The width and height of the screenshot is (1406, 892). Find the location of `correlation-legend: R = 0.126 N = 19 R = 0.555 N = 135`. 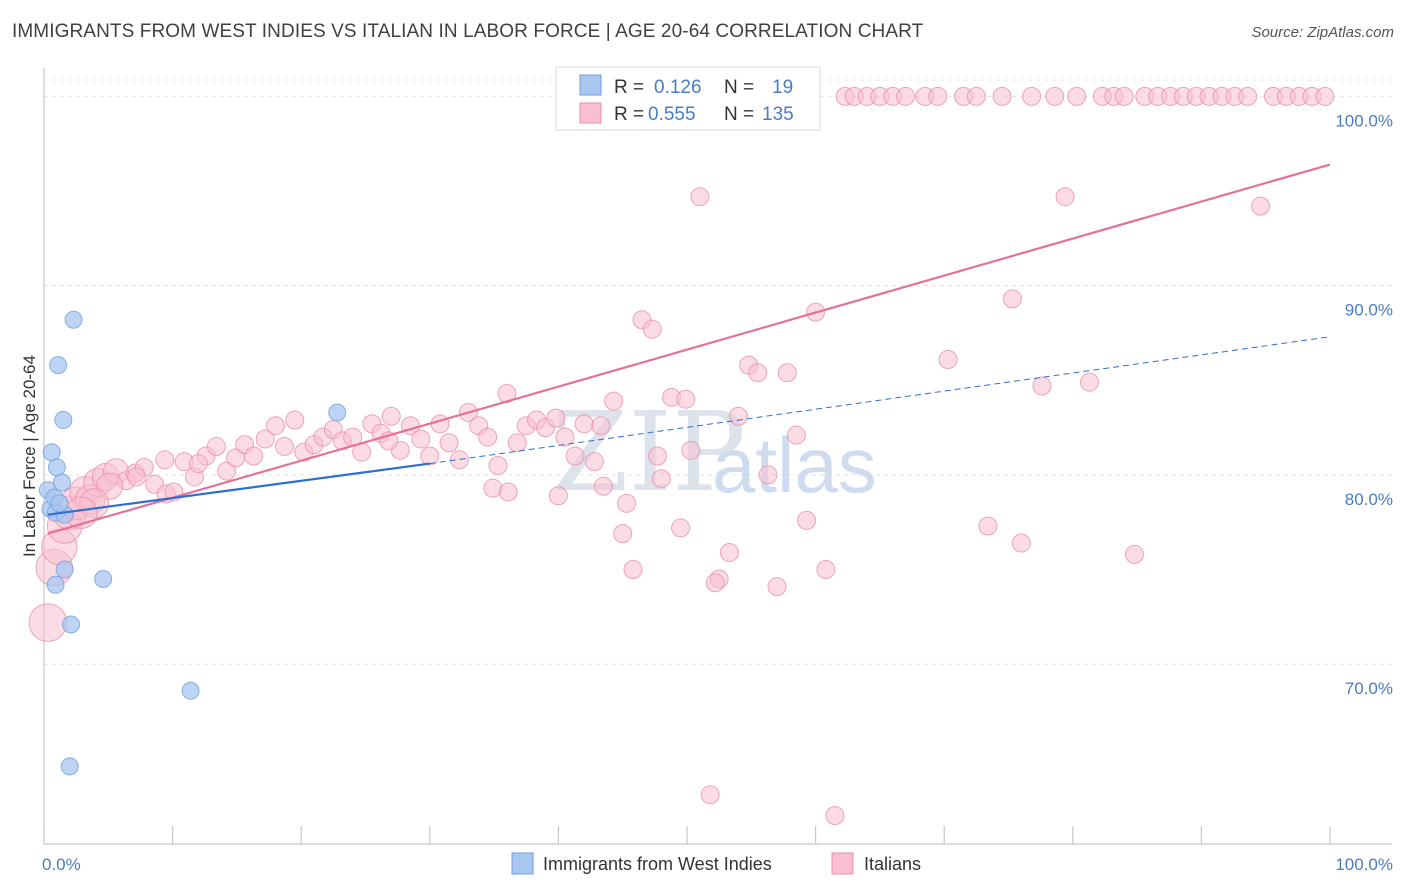

correlation-legend: R = 0.126 N = 19 R = 0.555 N = 135 is located at coordinates (688, 98).